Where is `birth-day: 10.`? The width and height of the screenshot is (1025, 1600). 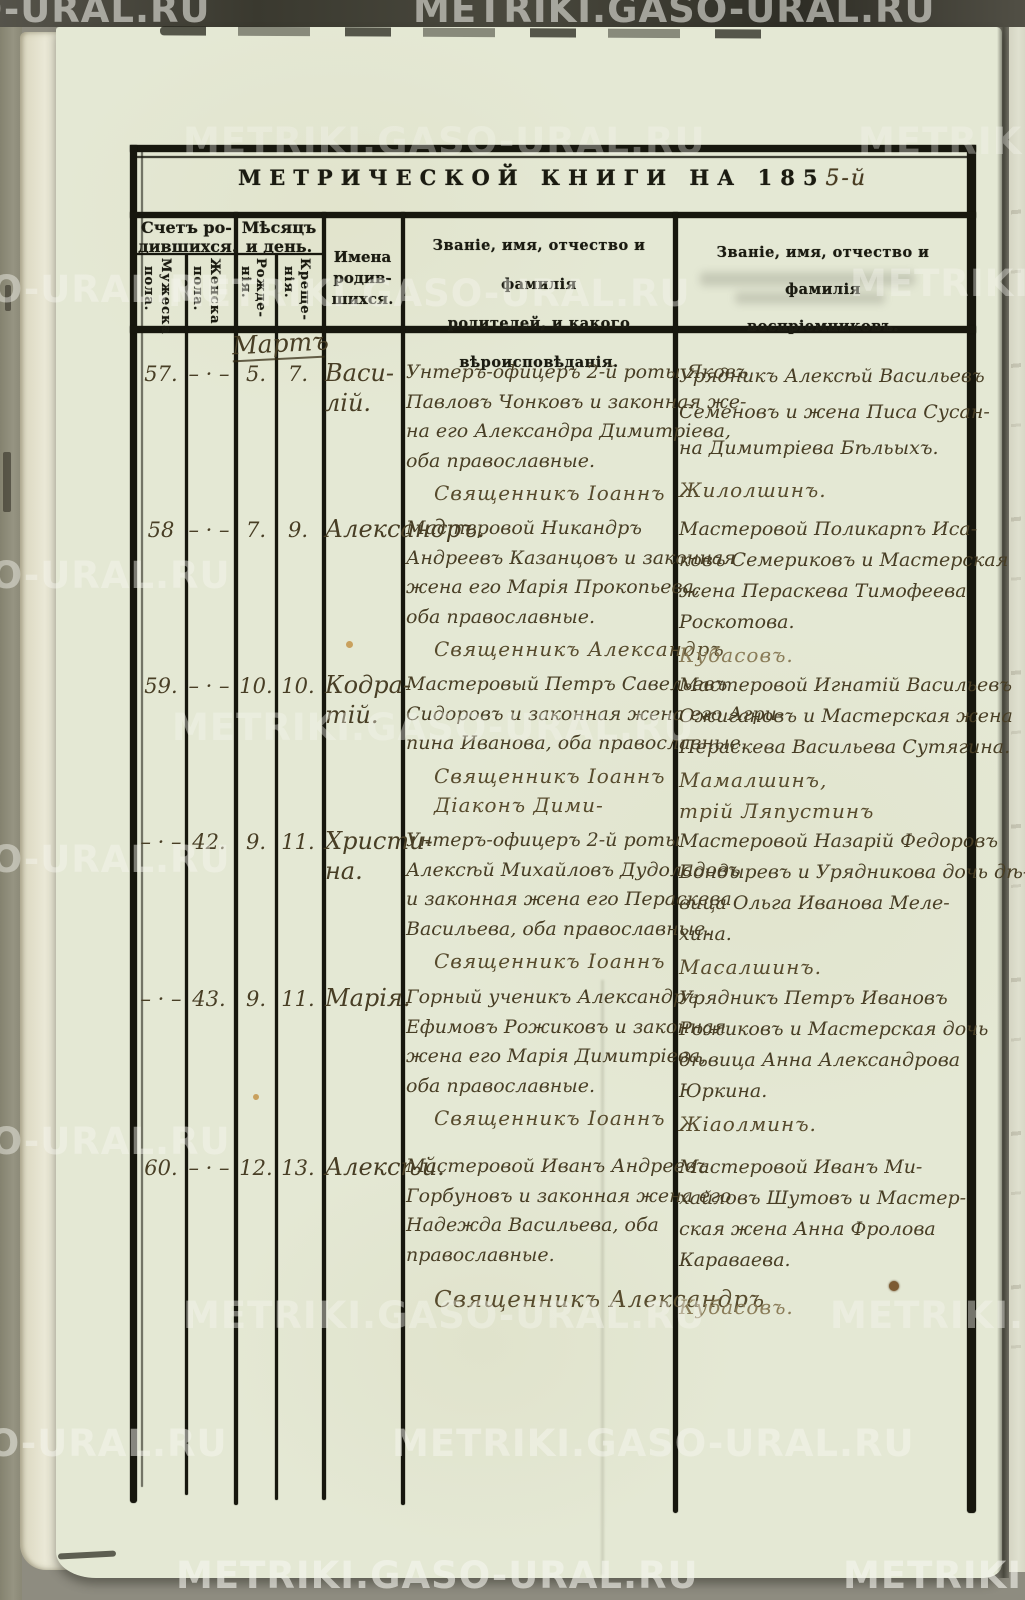
birth-day: 10. is located at coordinates (256, 686).